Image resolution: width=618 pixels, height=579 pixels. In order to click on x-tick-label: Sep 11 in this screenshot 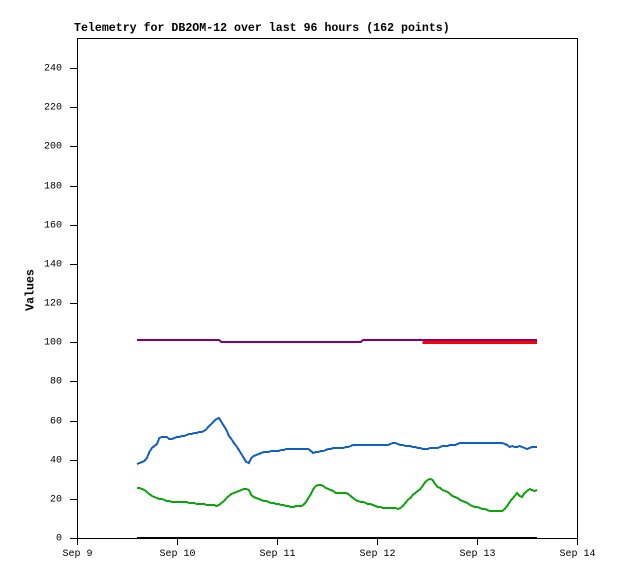, I will do `click(277, 554)`.